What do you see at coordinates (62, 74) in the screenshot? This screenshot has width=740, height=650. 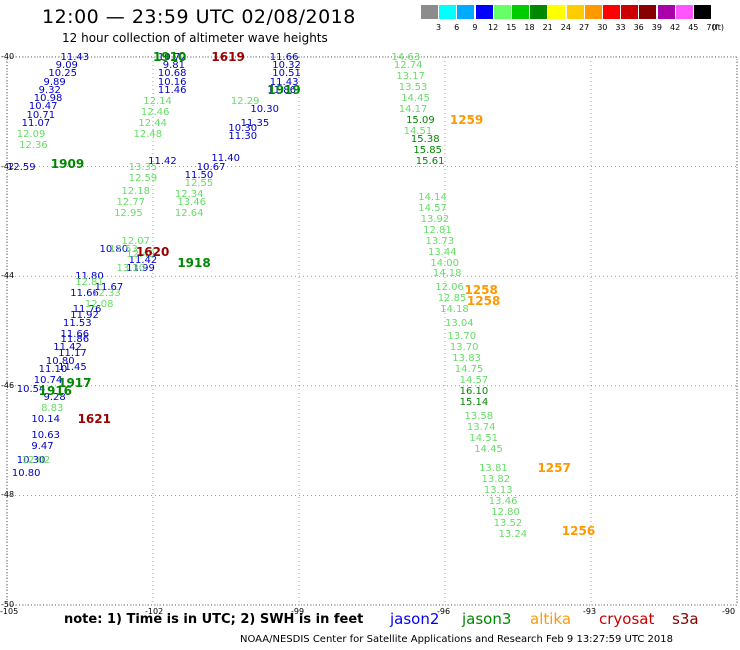 I see `wave-height-label: 10.25` at bounding box center [62, 74].